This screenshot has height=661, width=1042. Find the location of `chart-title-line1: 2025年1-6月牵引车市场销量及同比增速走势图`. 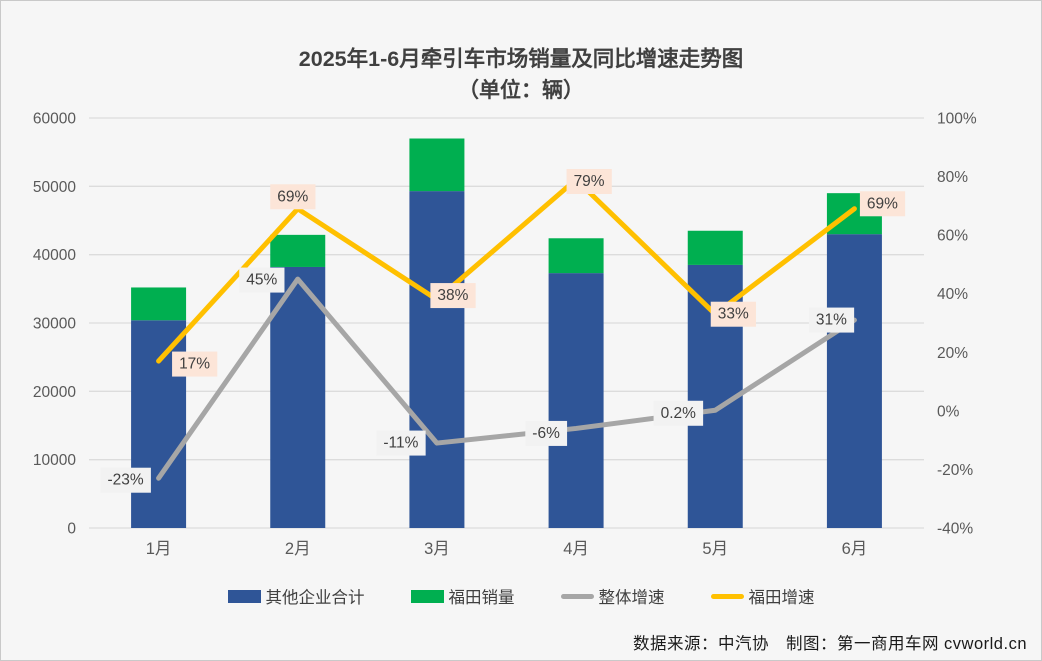

chart-title-line1: 2025年1-6月牵引车市场销量及同比增速走势图 is located at coordinates (521, 59).